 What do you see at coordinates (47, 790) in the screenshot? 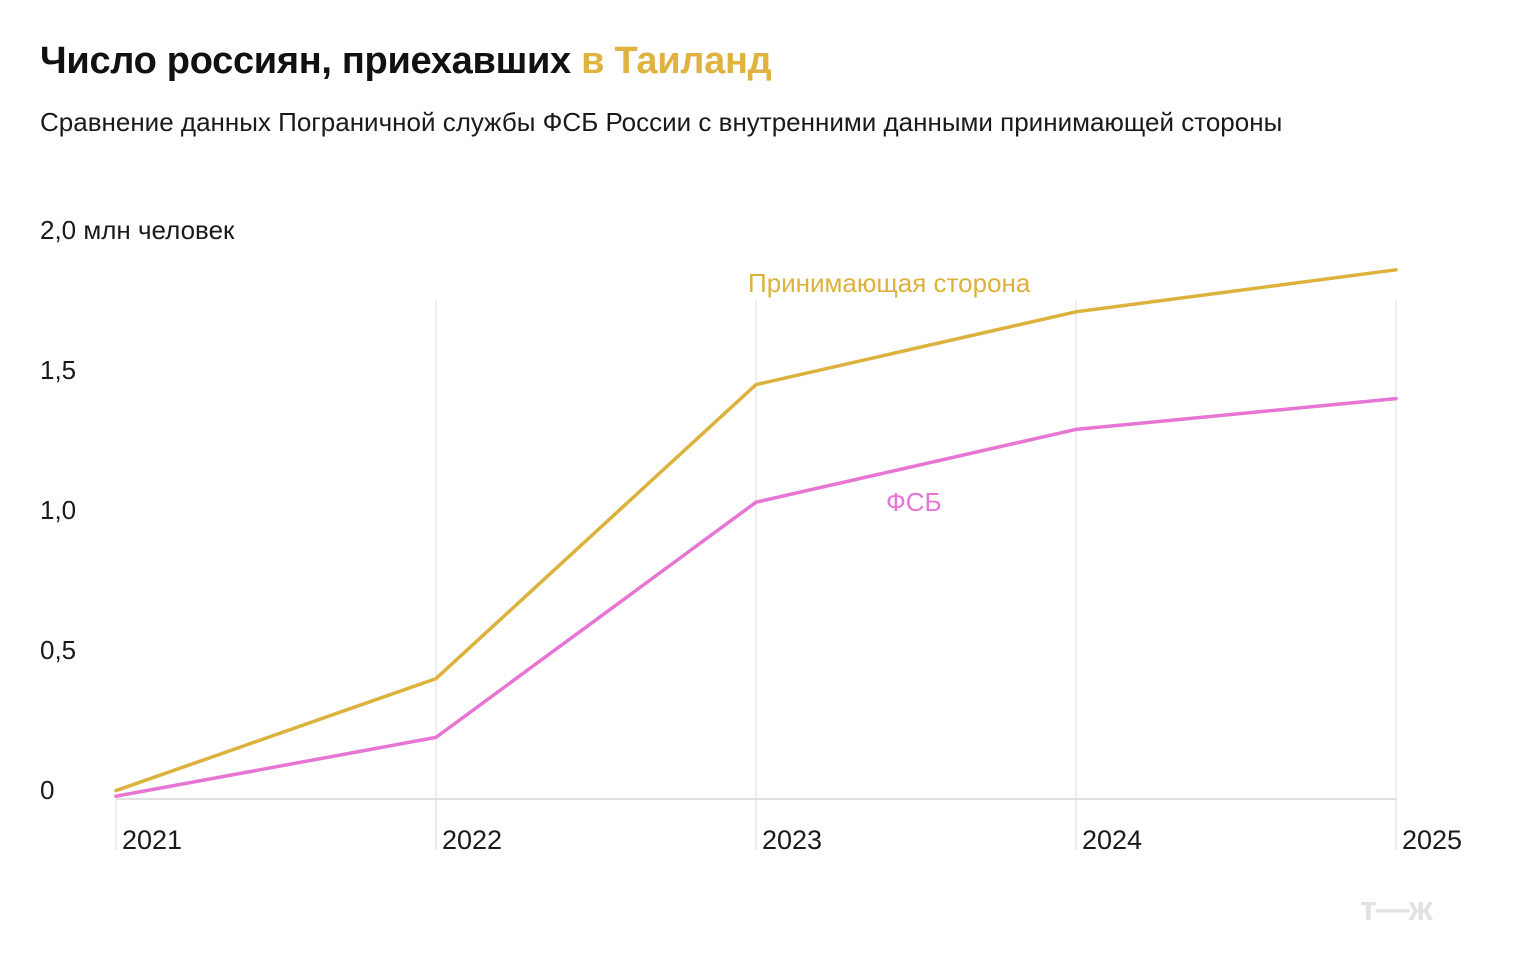
I see `y-tick-label-0: 0` at bounding box center [47, 790].